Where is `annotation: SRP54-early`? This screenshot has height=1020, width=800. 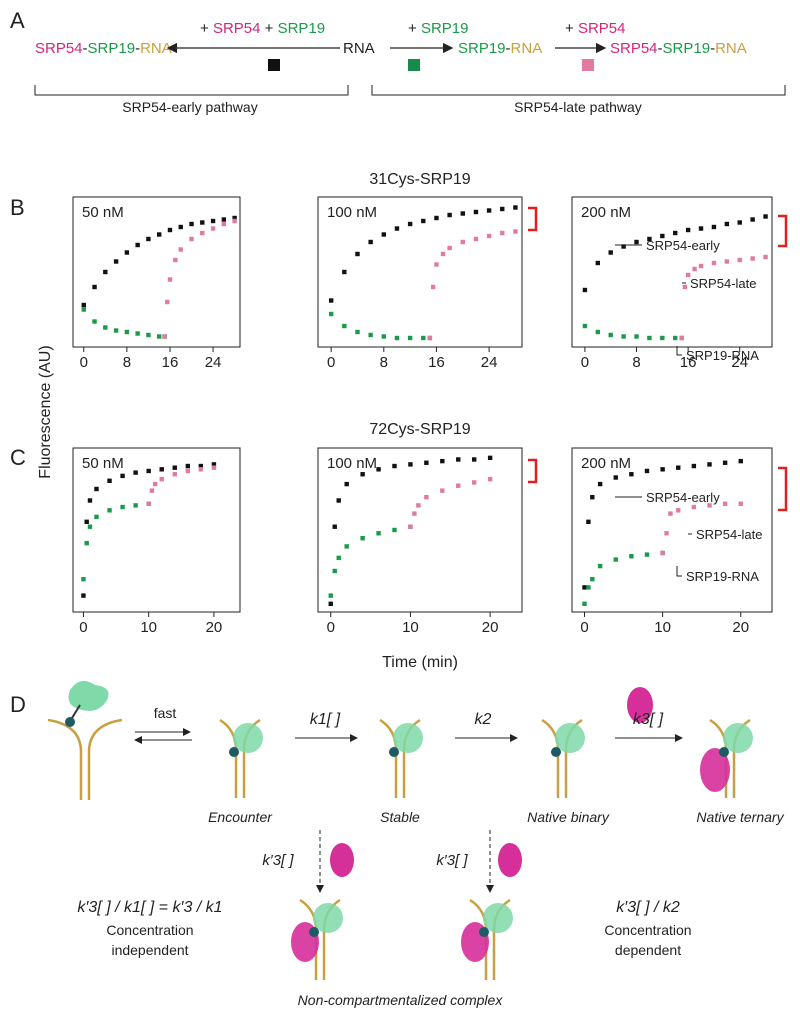
annotation: SRP54-early is located at coordinates (683, 497).